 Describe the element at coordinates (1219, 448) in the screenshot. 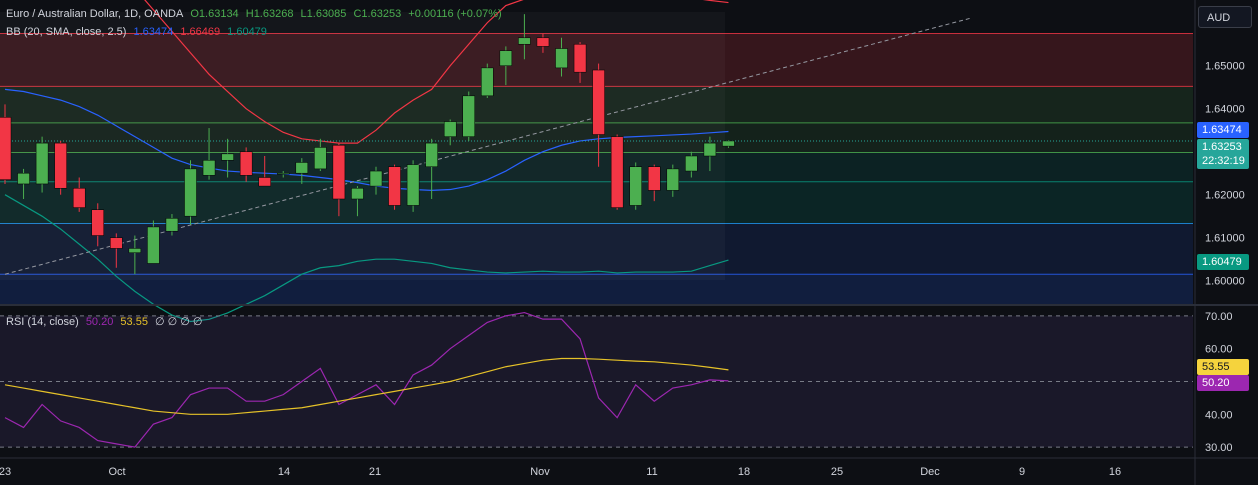

I see `rsi-tick-label: 30.00` at that location.